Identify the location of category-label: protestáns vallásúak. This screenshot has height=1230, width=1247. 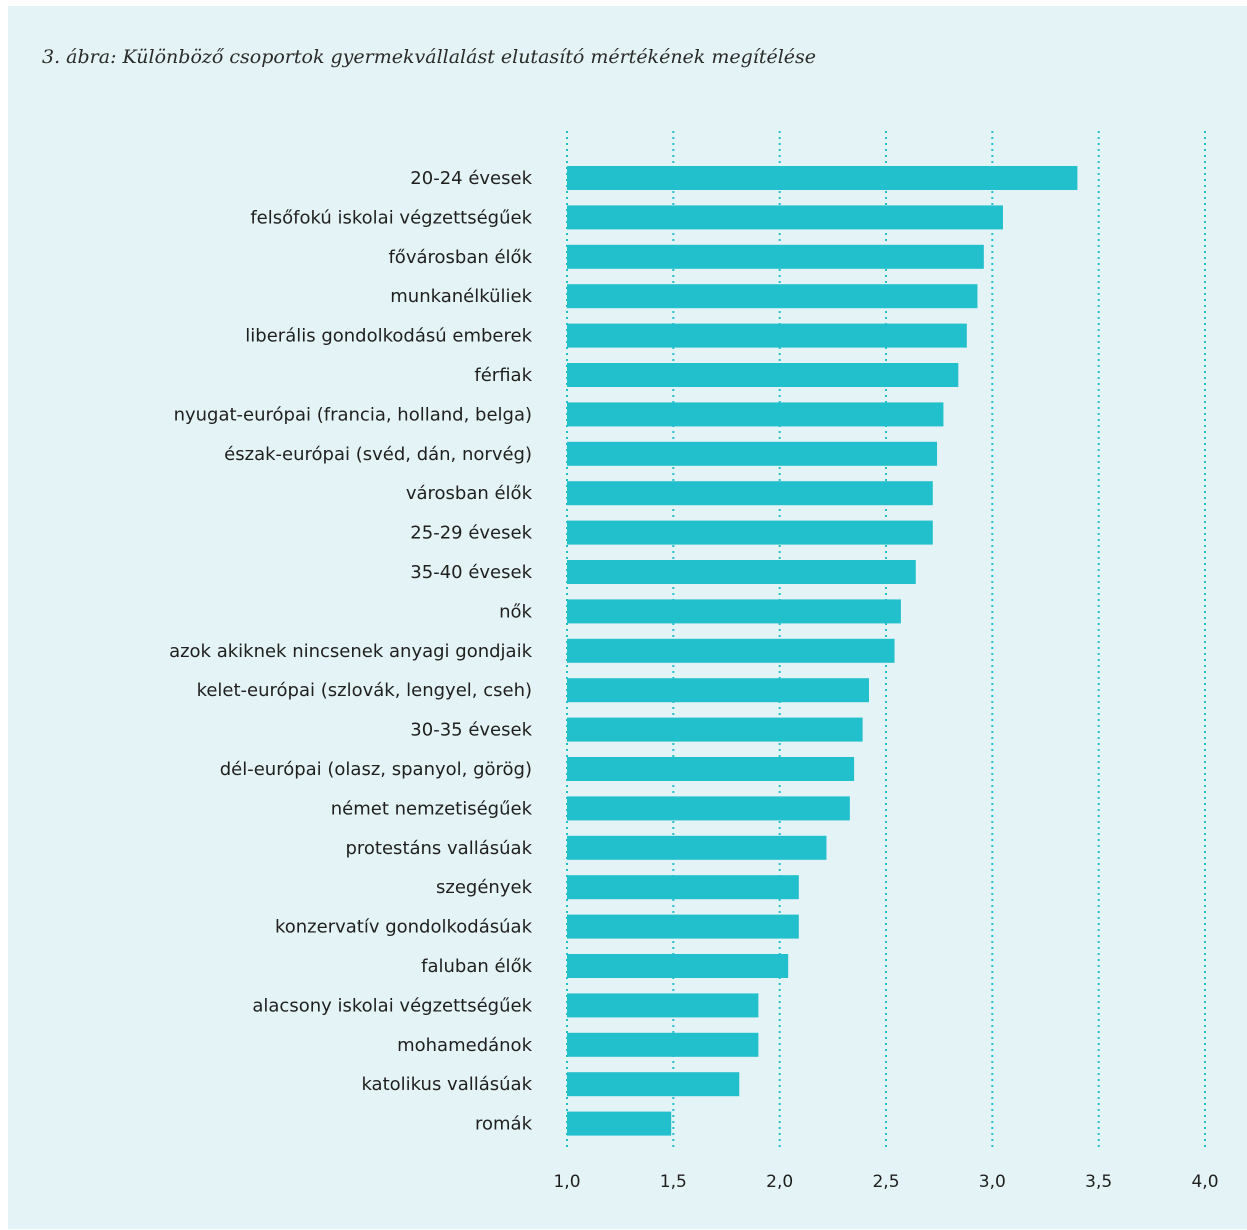
(438, 848).